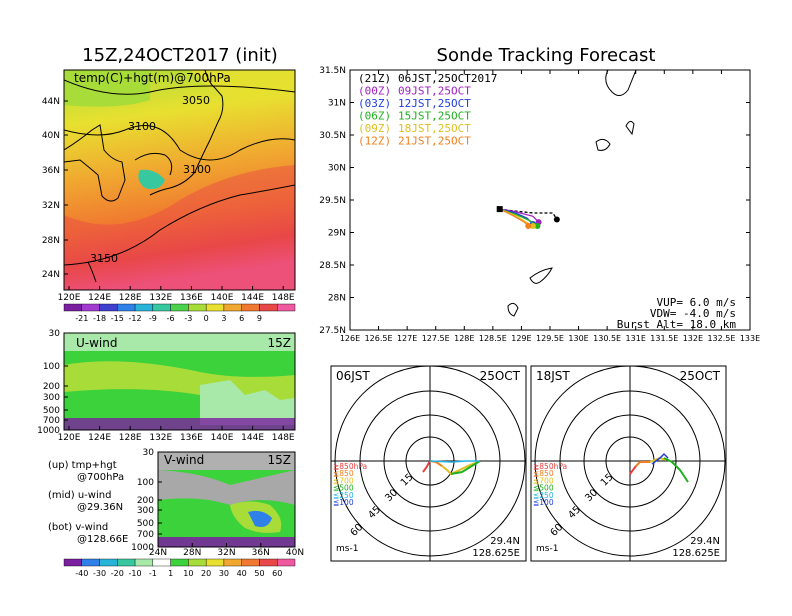  What do you see at coordinates (343, 480) in the screenshot?
I see `level-legend-entry: ≦700` at bounding box center [343, 480].